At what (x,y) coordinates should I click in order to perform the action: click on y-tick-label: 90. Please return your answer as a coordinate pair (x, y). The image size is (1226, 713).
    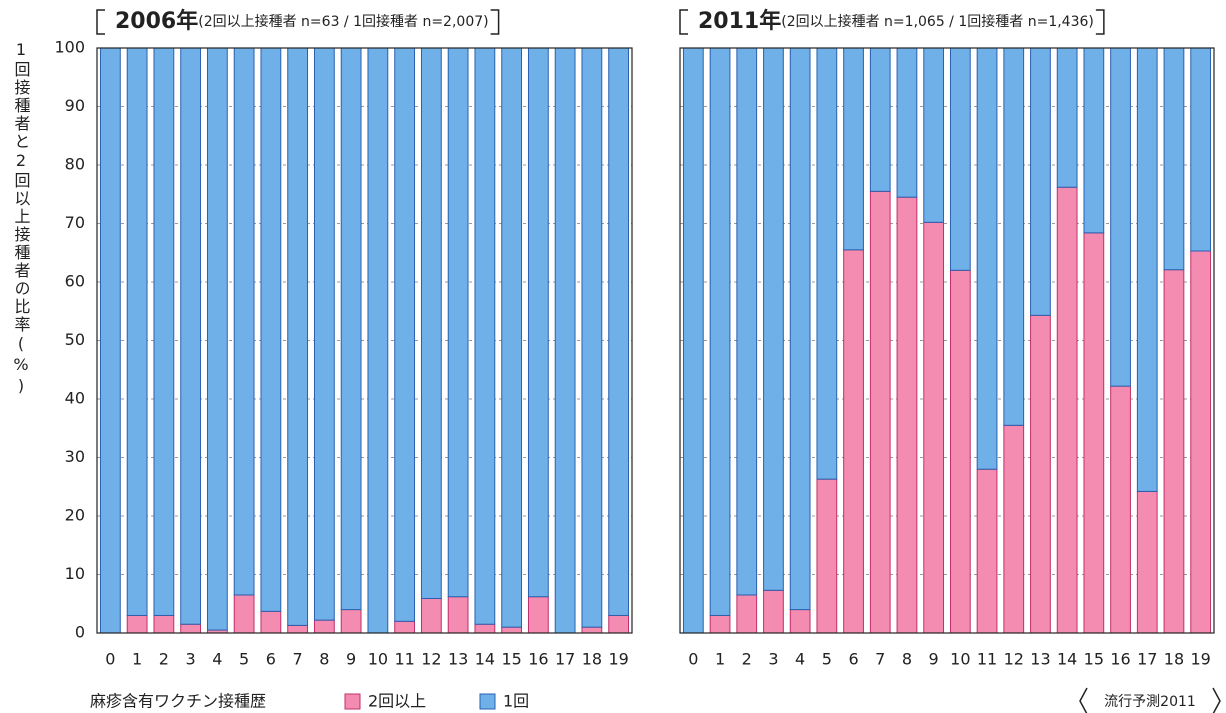
    Looking at the image, I should click on (75, 105).